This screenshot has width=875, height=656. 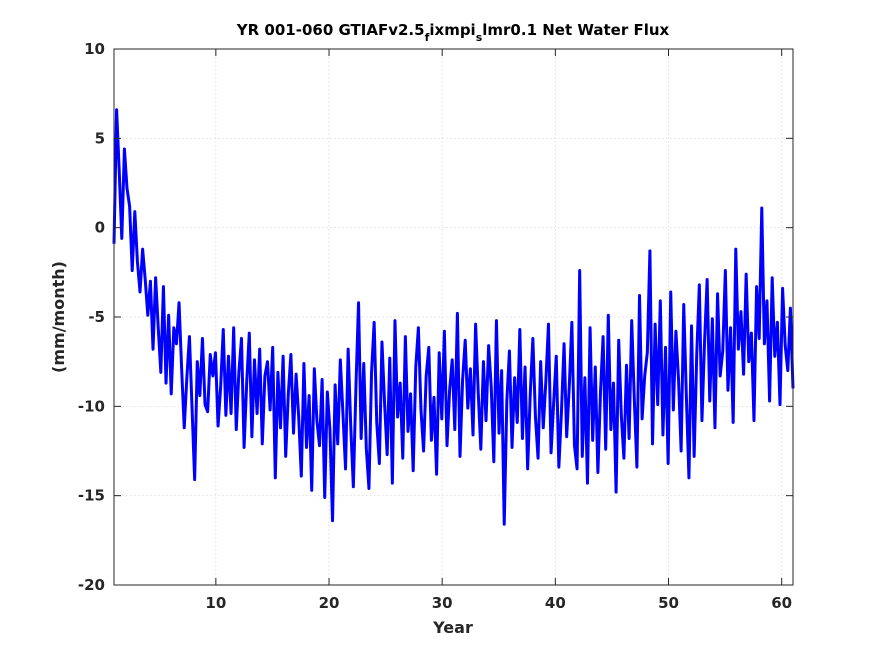 I want to click on x-tick-label: 50, so click(x=668, y=603).